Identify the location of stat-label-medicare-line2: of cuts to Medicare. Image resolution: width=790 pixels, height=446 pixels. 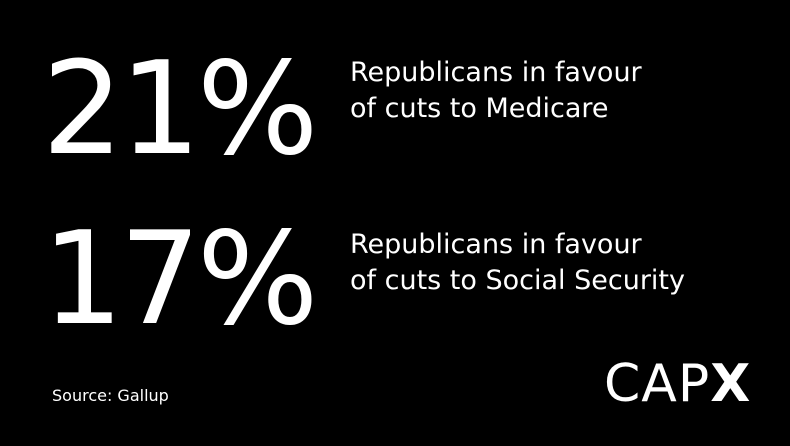
(479, 108).